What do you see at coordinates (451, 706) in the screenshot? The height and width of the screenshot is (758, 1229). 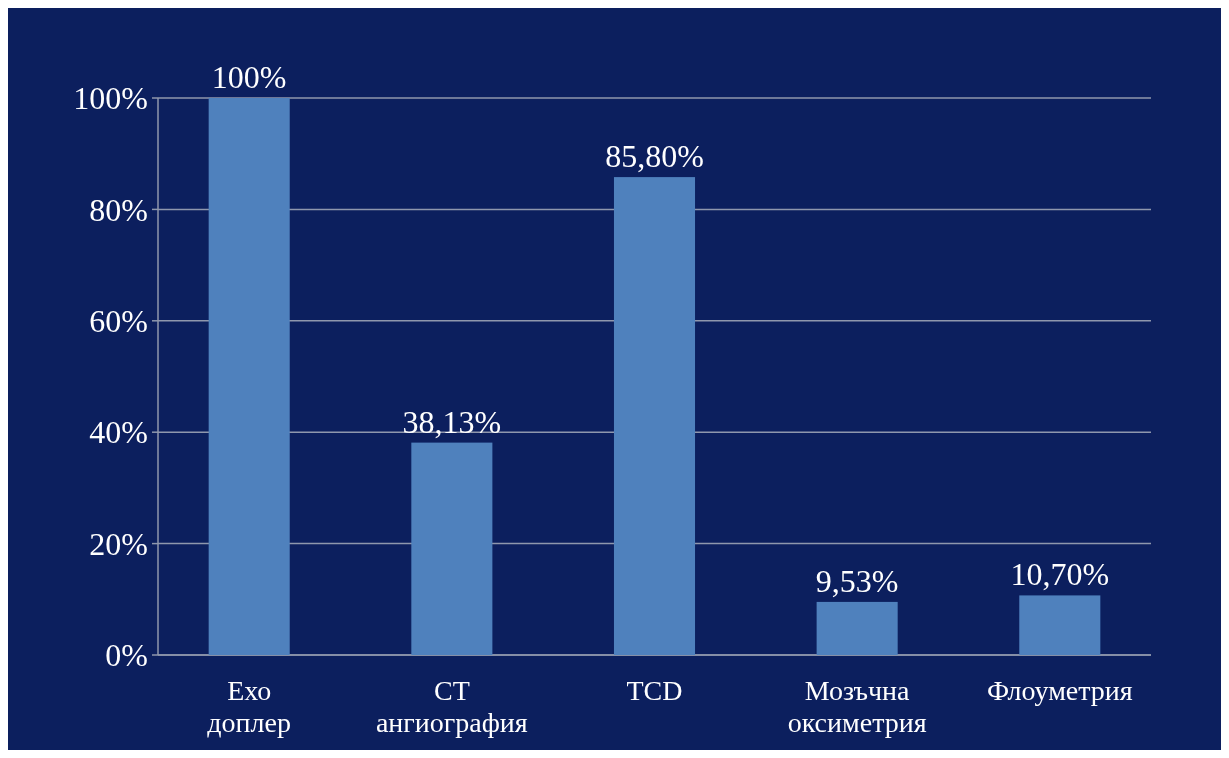 I see `x-tick-label: CT ангиография` at bounding box center [451, 706].